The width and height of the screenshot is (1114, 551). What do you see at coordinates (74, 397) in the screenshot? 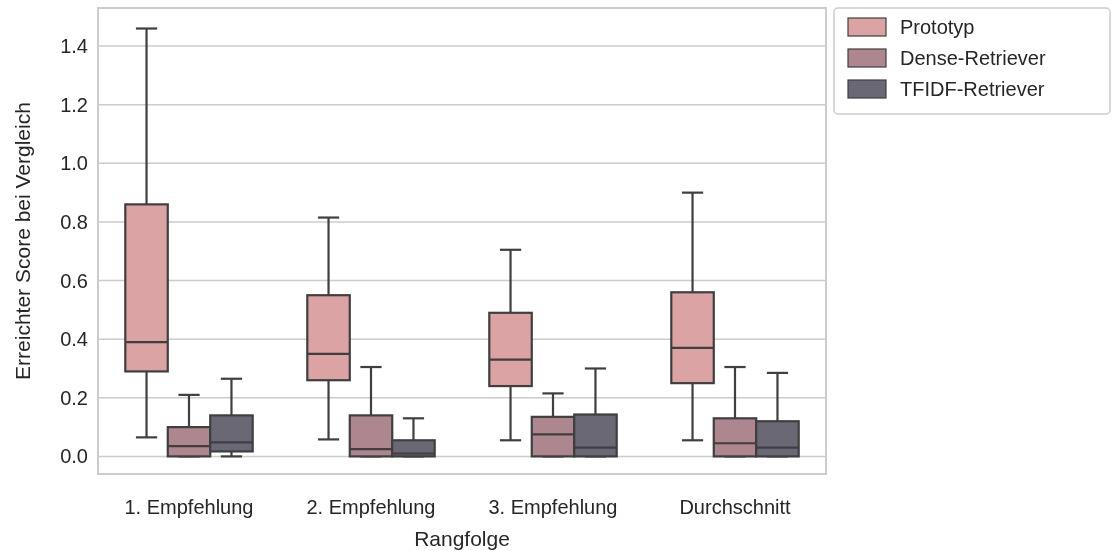
I see `y-tick-label: 0.2` at bounding box center [74, 397].